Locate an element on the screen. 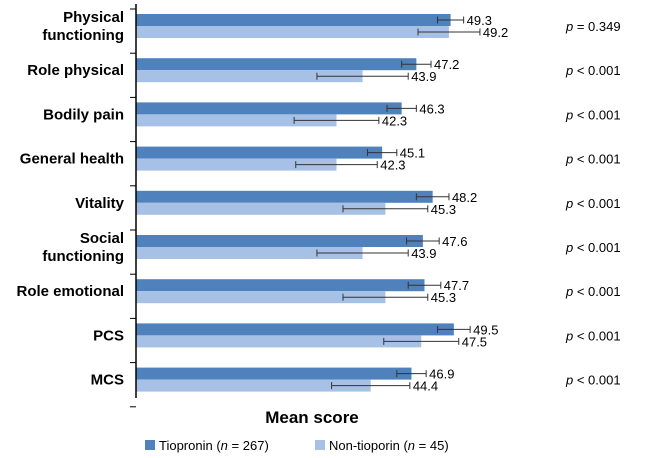 This screenshot has height=458, width=646. data-label: 47.7 is located at coordinates (456, 285).